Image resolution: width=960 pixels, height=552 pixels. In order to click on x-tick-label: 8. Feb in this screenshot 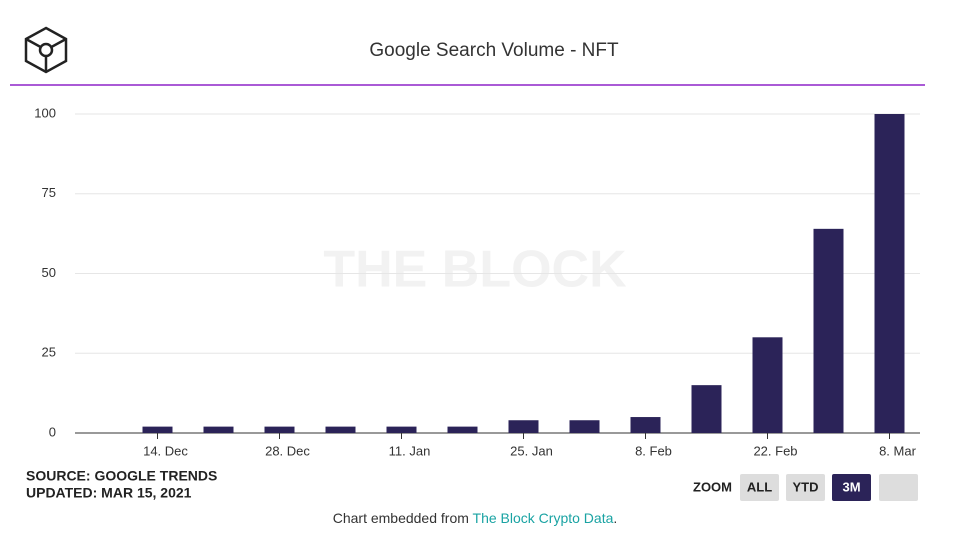, I will do `click(653, 450)`.